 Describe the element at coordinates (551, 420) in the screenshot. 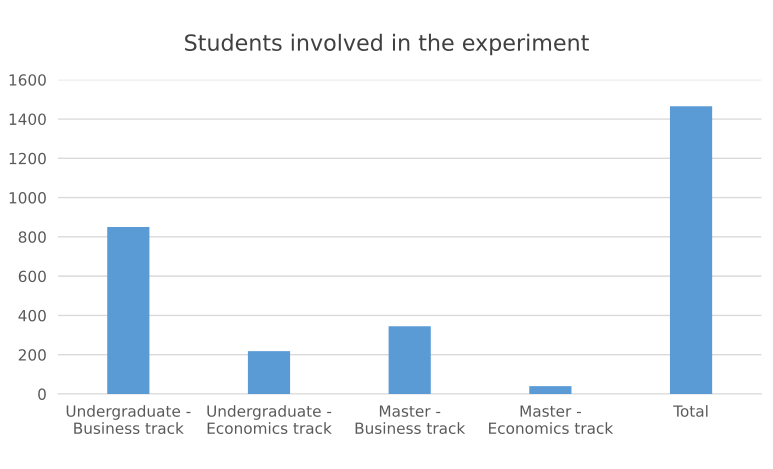

I see `x-tick-label: Master - Economics track` at that location.